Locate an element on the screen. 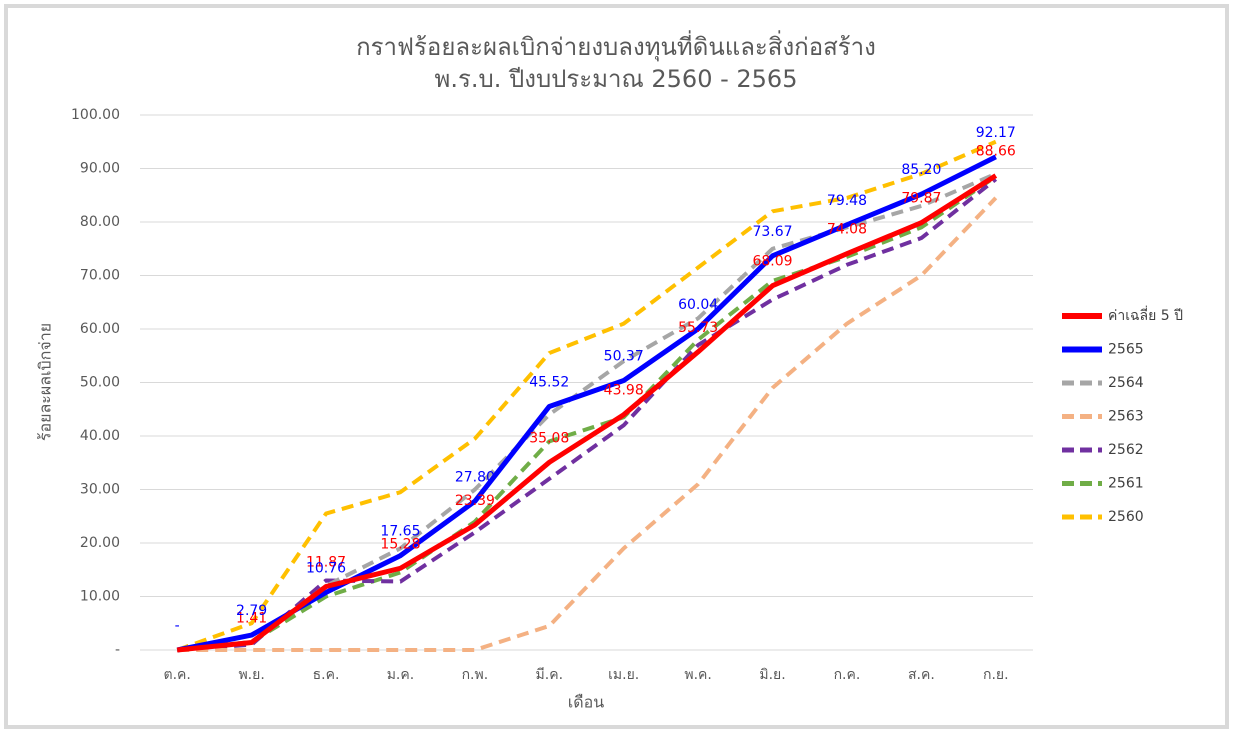 Image resolution: width=1233 pixels, height=733 pixels. y-tick-label: 30.00 is located at coordinates (100, 490).